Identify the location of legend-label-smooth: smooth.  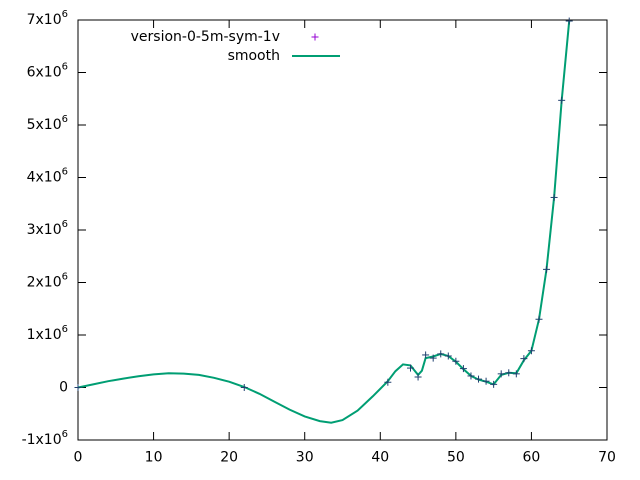
(254, 56).